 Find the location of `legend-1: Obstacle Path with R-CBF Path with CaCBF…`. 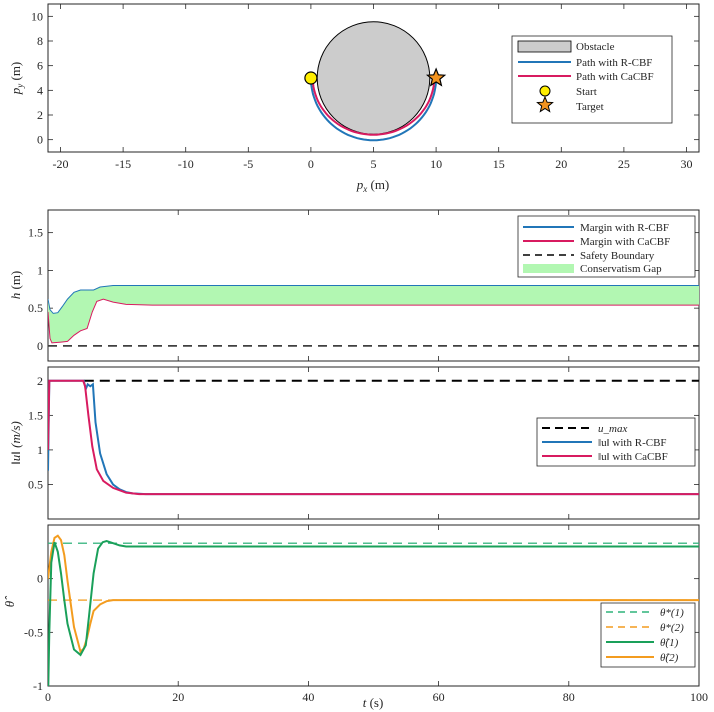

legend-1: Obstacle Path with R-CBF Path with CaCBF… is located at coordinates (592, 79).